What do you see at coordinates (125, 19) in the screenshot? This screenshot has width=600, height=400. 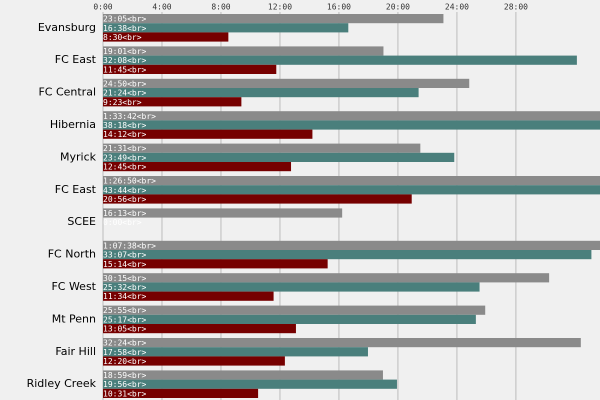 I see `value-label: 23:05<br>` at bounding box center [125, 19].